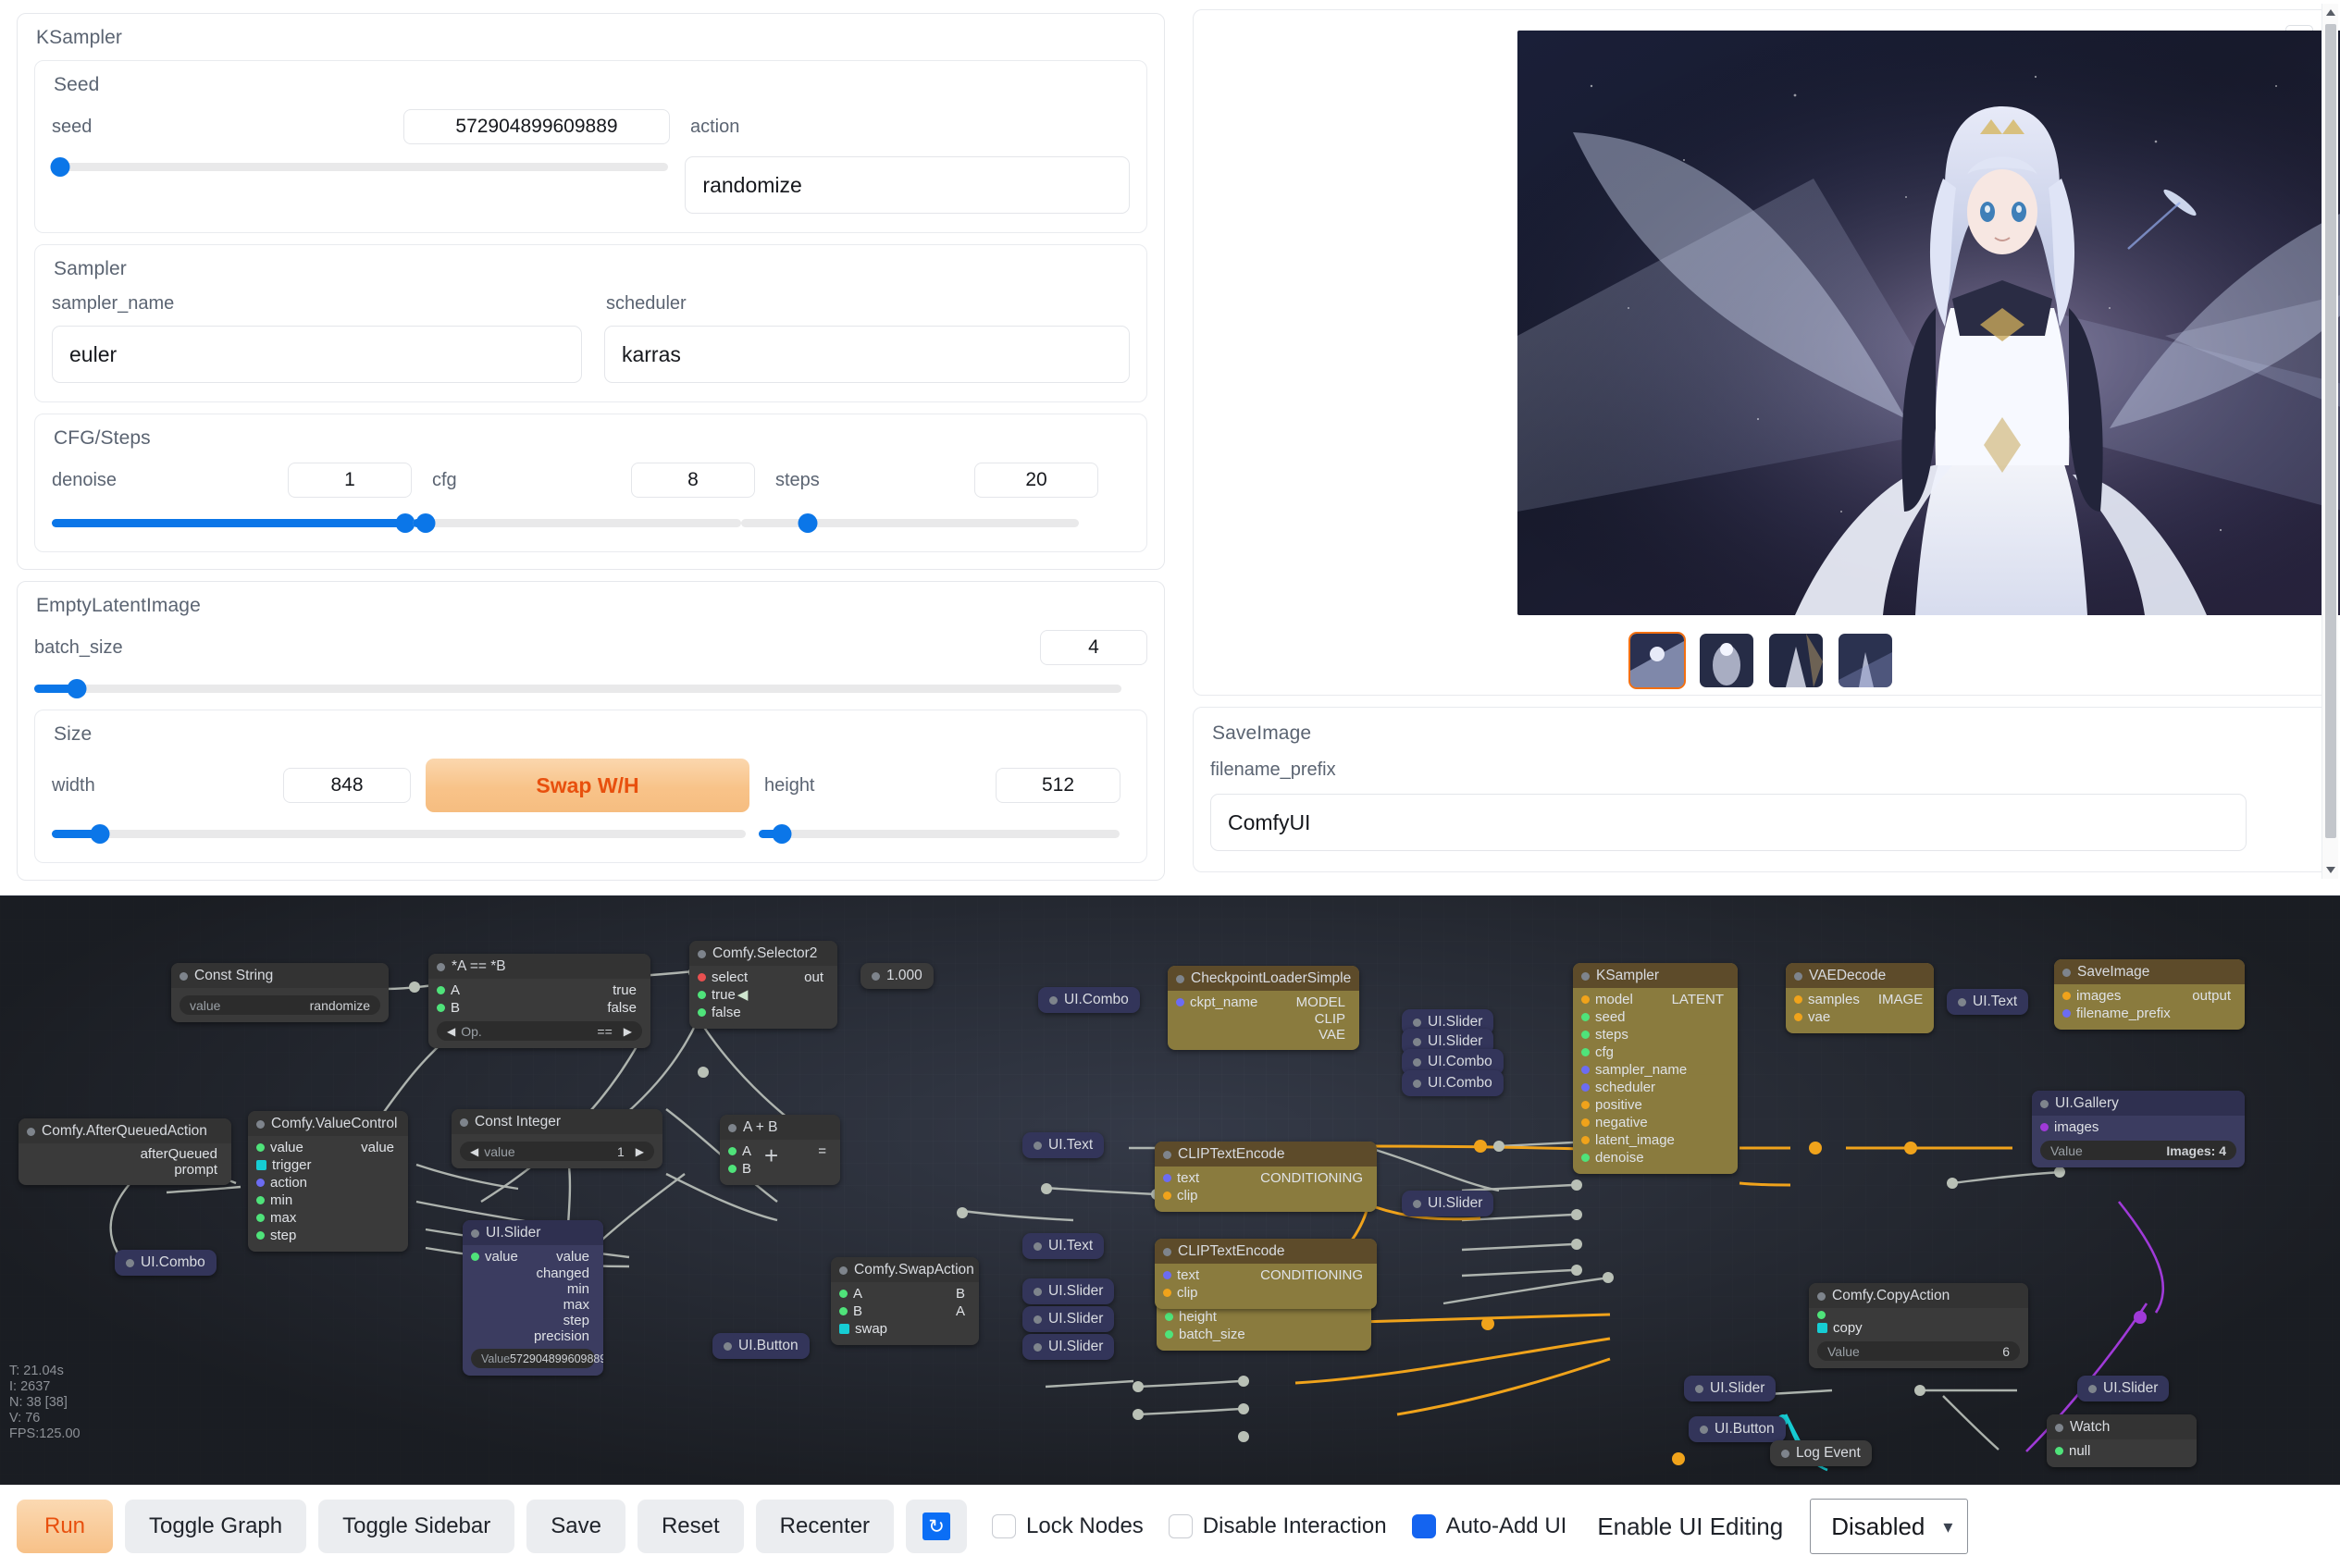  I want to click on port-action: action, so click(289, 1183).